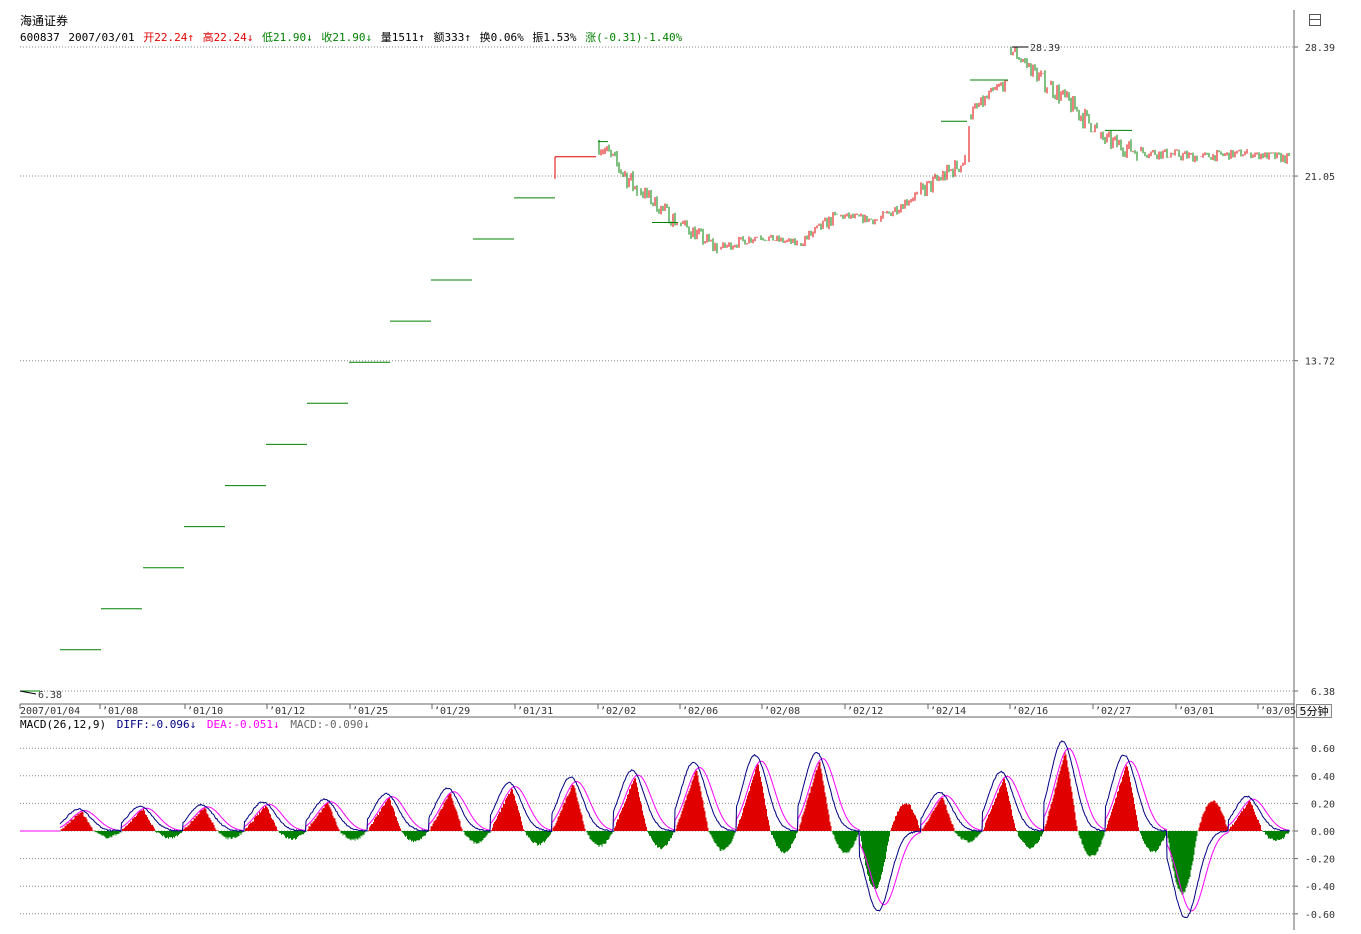  What do you see at coordinates (618, 711) in the screenshot?
I see `x-tick-label: ’02/02` at bounding box center [618, 711].